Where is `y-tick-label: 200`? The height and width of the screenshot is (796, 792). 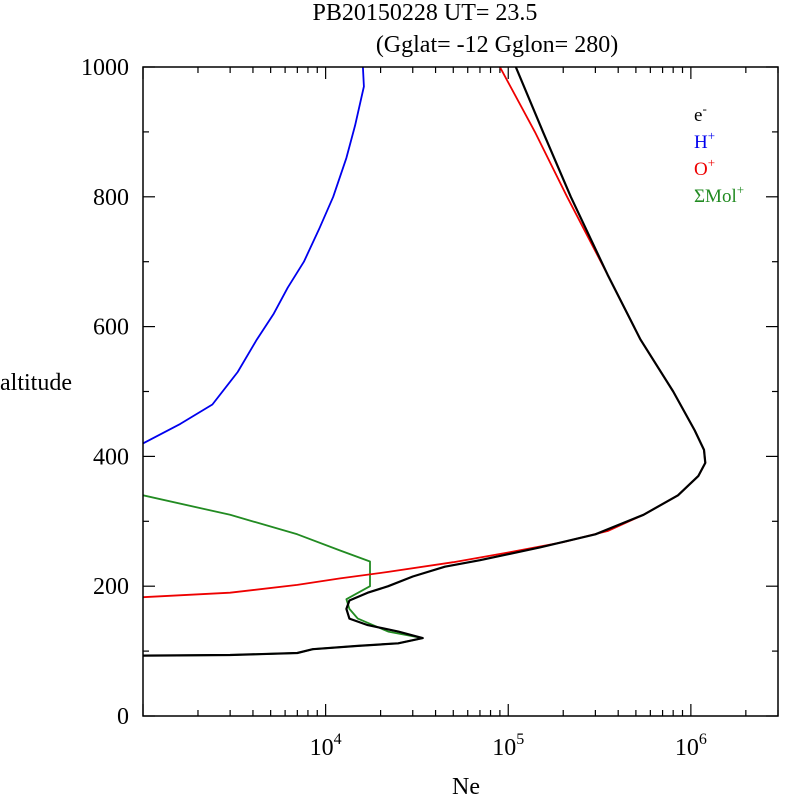
y-tick-label: 200 is located at coordinates (111, 587).